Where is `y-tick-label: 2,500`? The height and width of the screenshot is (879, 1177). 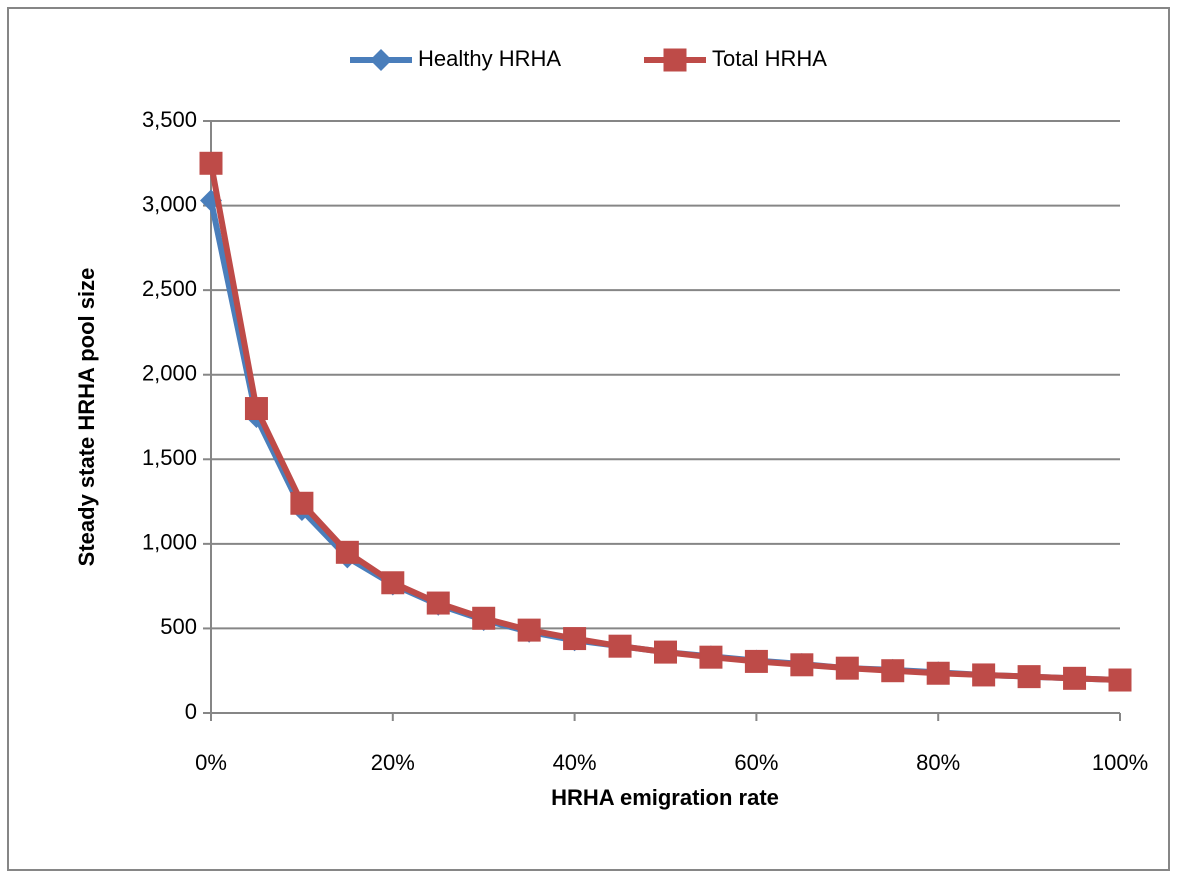
y-tick-label: 2,500 is located at coordinates (169, 288).